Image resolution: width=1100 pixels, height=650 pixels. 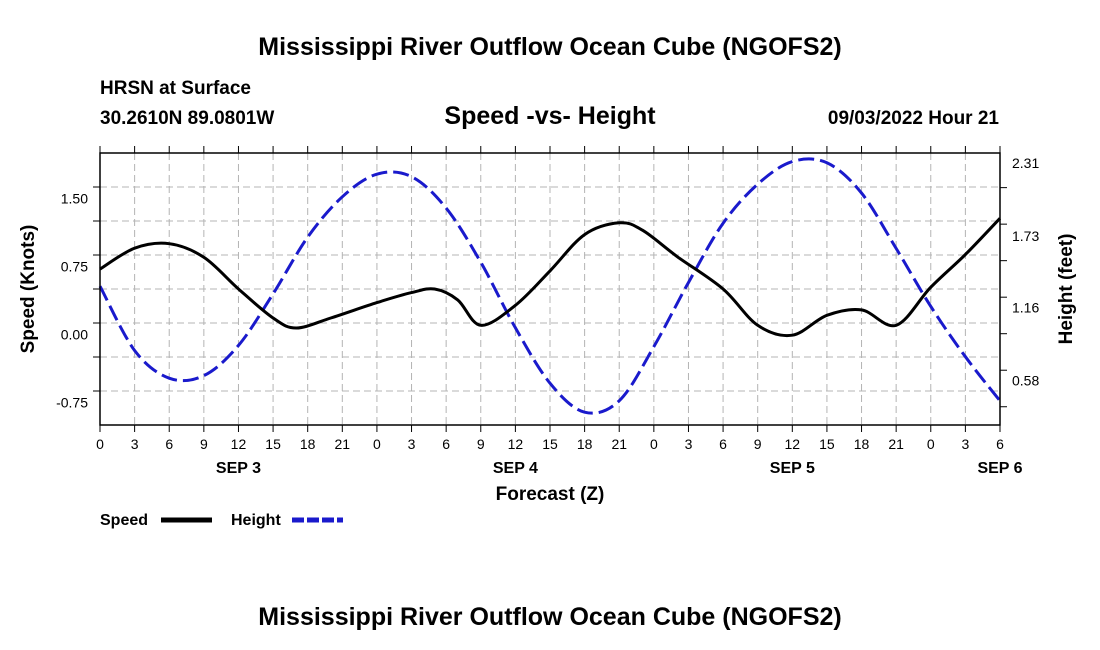 I want to click on legend: Speed Height, so click(x=221, y=520).